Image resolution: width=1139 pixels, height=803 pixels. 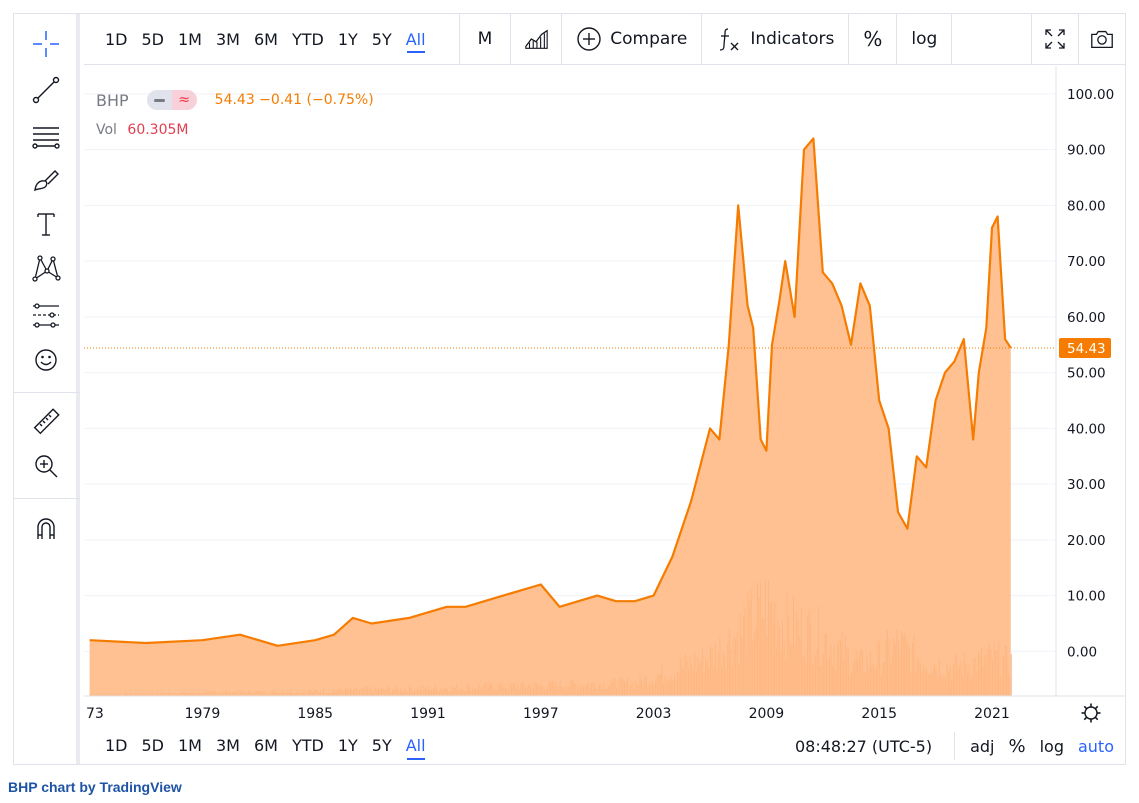 I want to click on last-price-tag, so click(x=1085, y=347).